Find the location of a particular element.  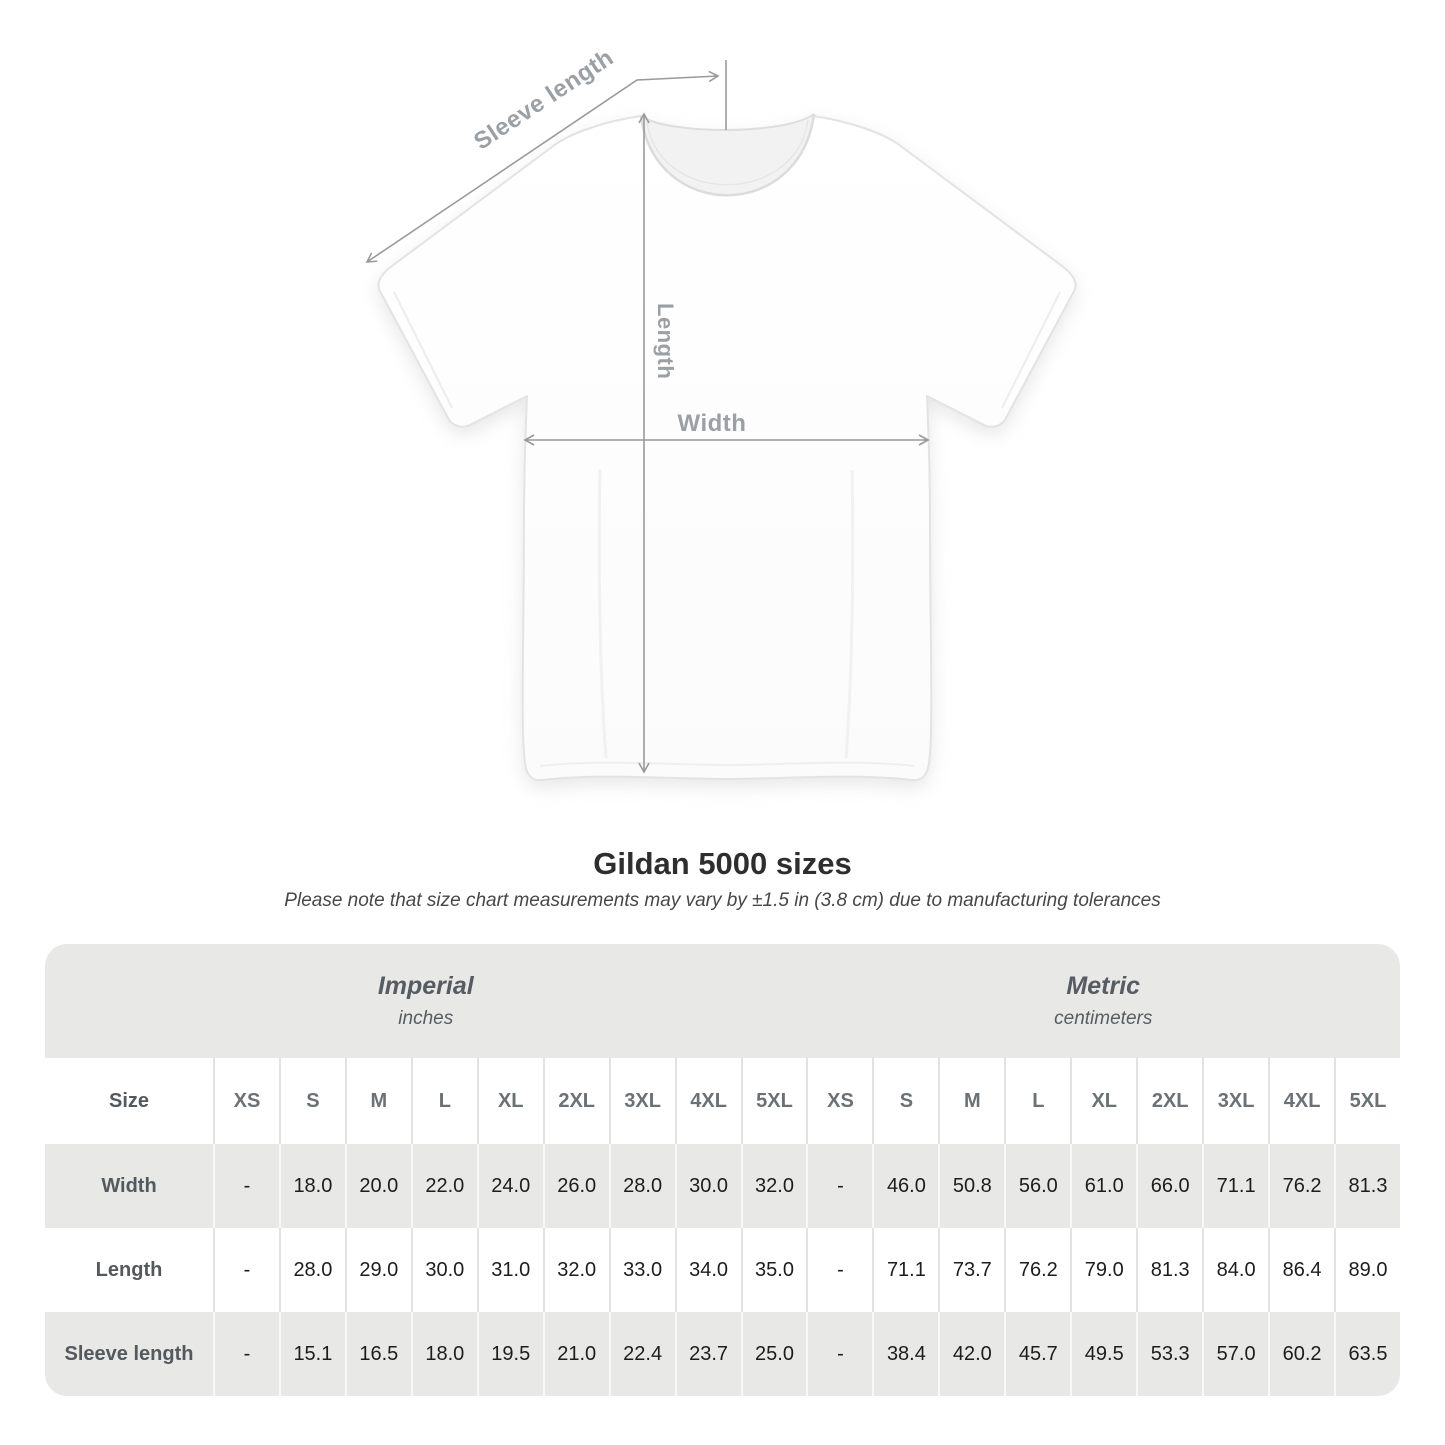

measurement-value: 57.0 is located at coordinates (1235, 1354).